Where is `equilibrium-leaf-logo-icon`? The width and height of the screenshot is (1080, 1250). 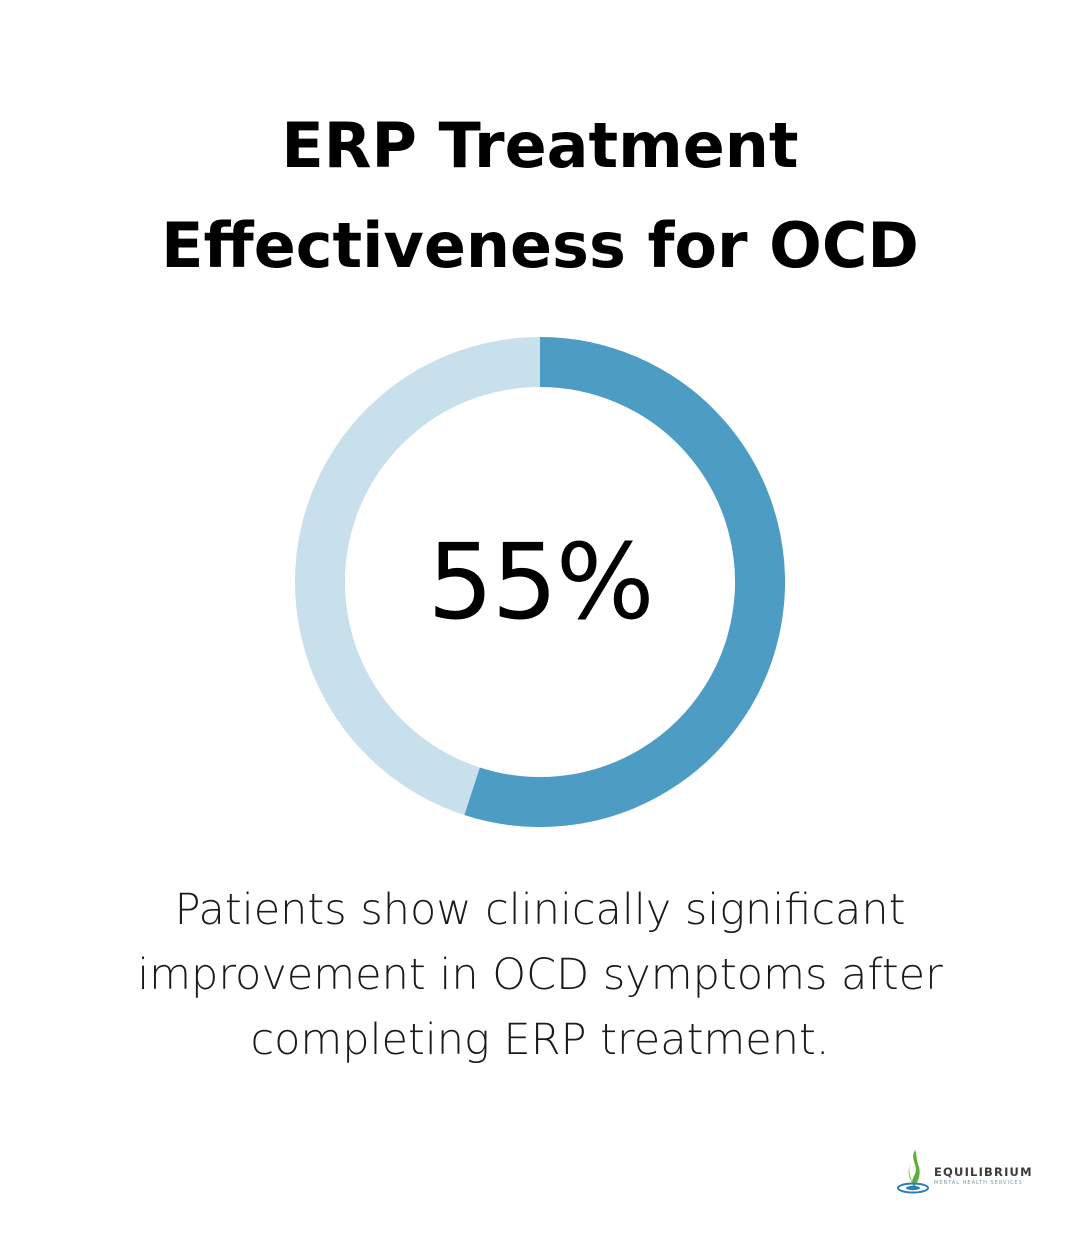 equilibrium-leaf-logo-icon is located at coordinates (913, 1172).